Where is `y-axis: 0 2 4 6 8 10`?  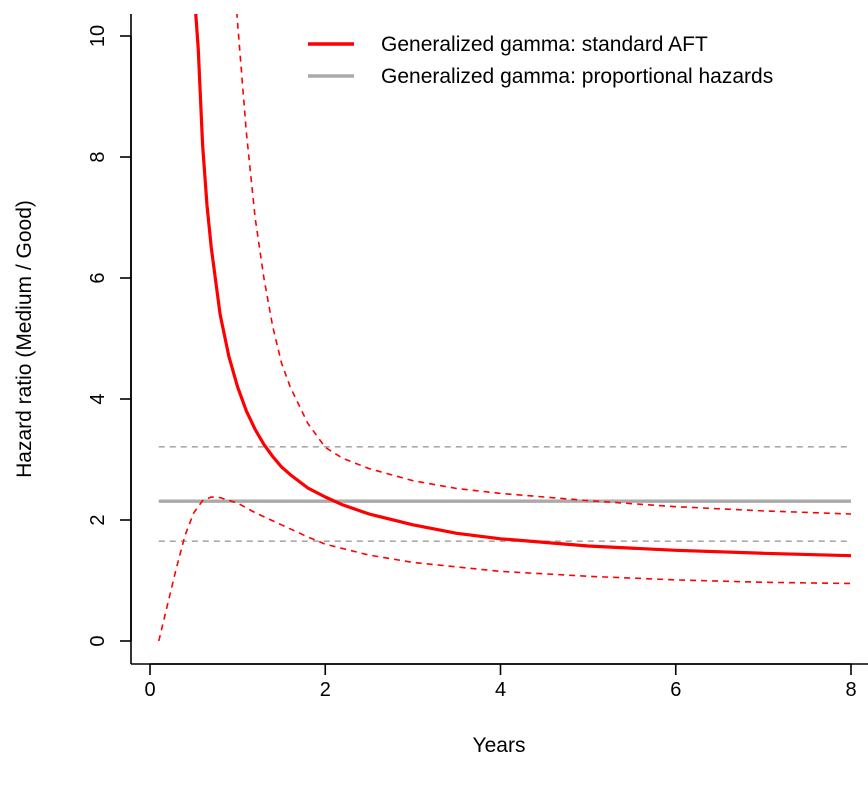 y-axis: 0 2 4 6 8 10 is located at coordinates (109, 336).